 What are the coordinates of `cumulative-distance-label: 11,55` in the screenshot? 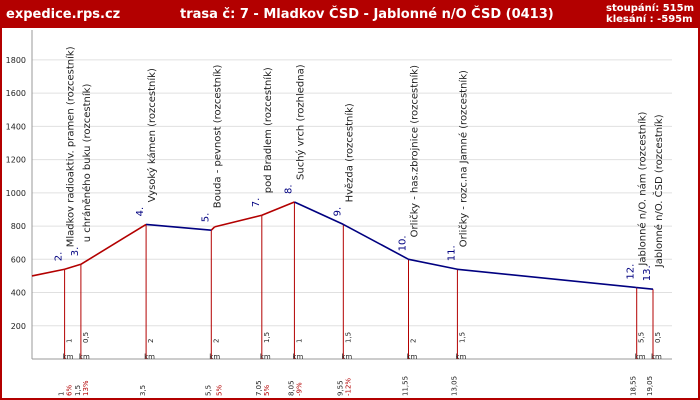 It's located at (406, 386).